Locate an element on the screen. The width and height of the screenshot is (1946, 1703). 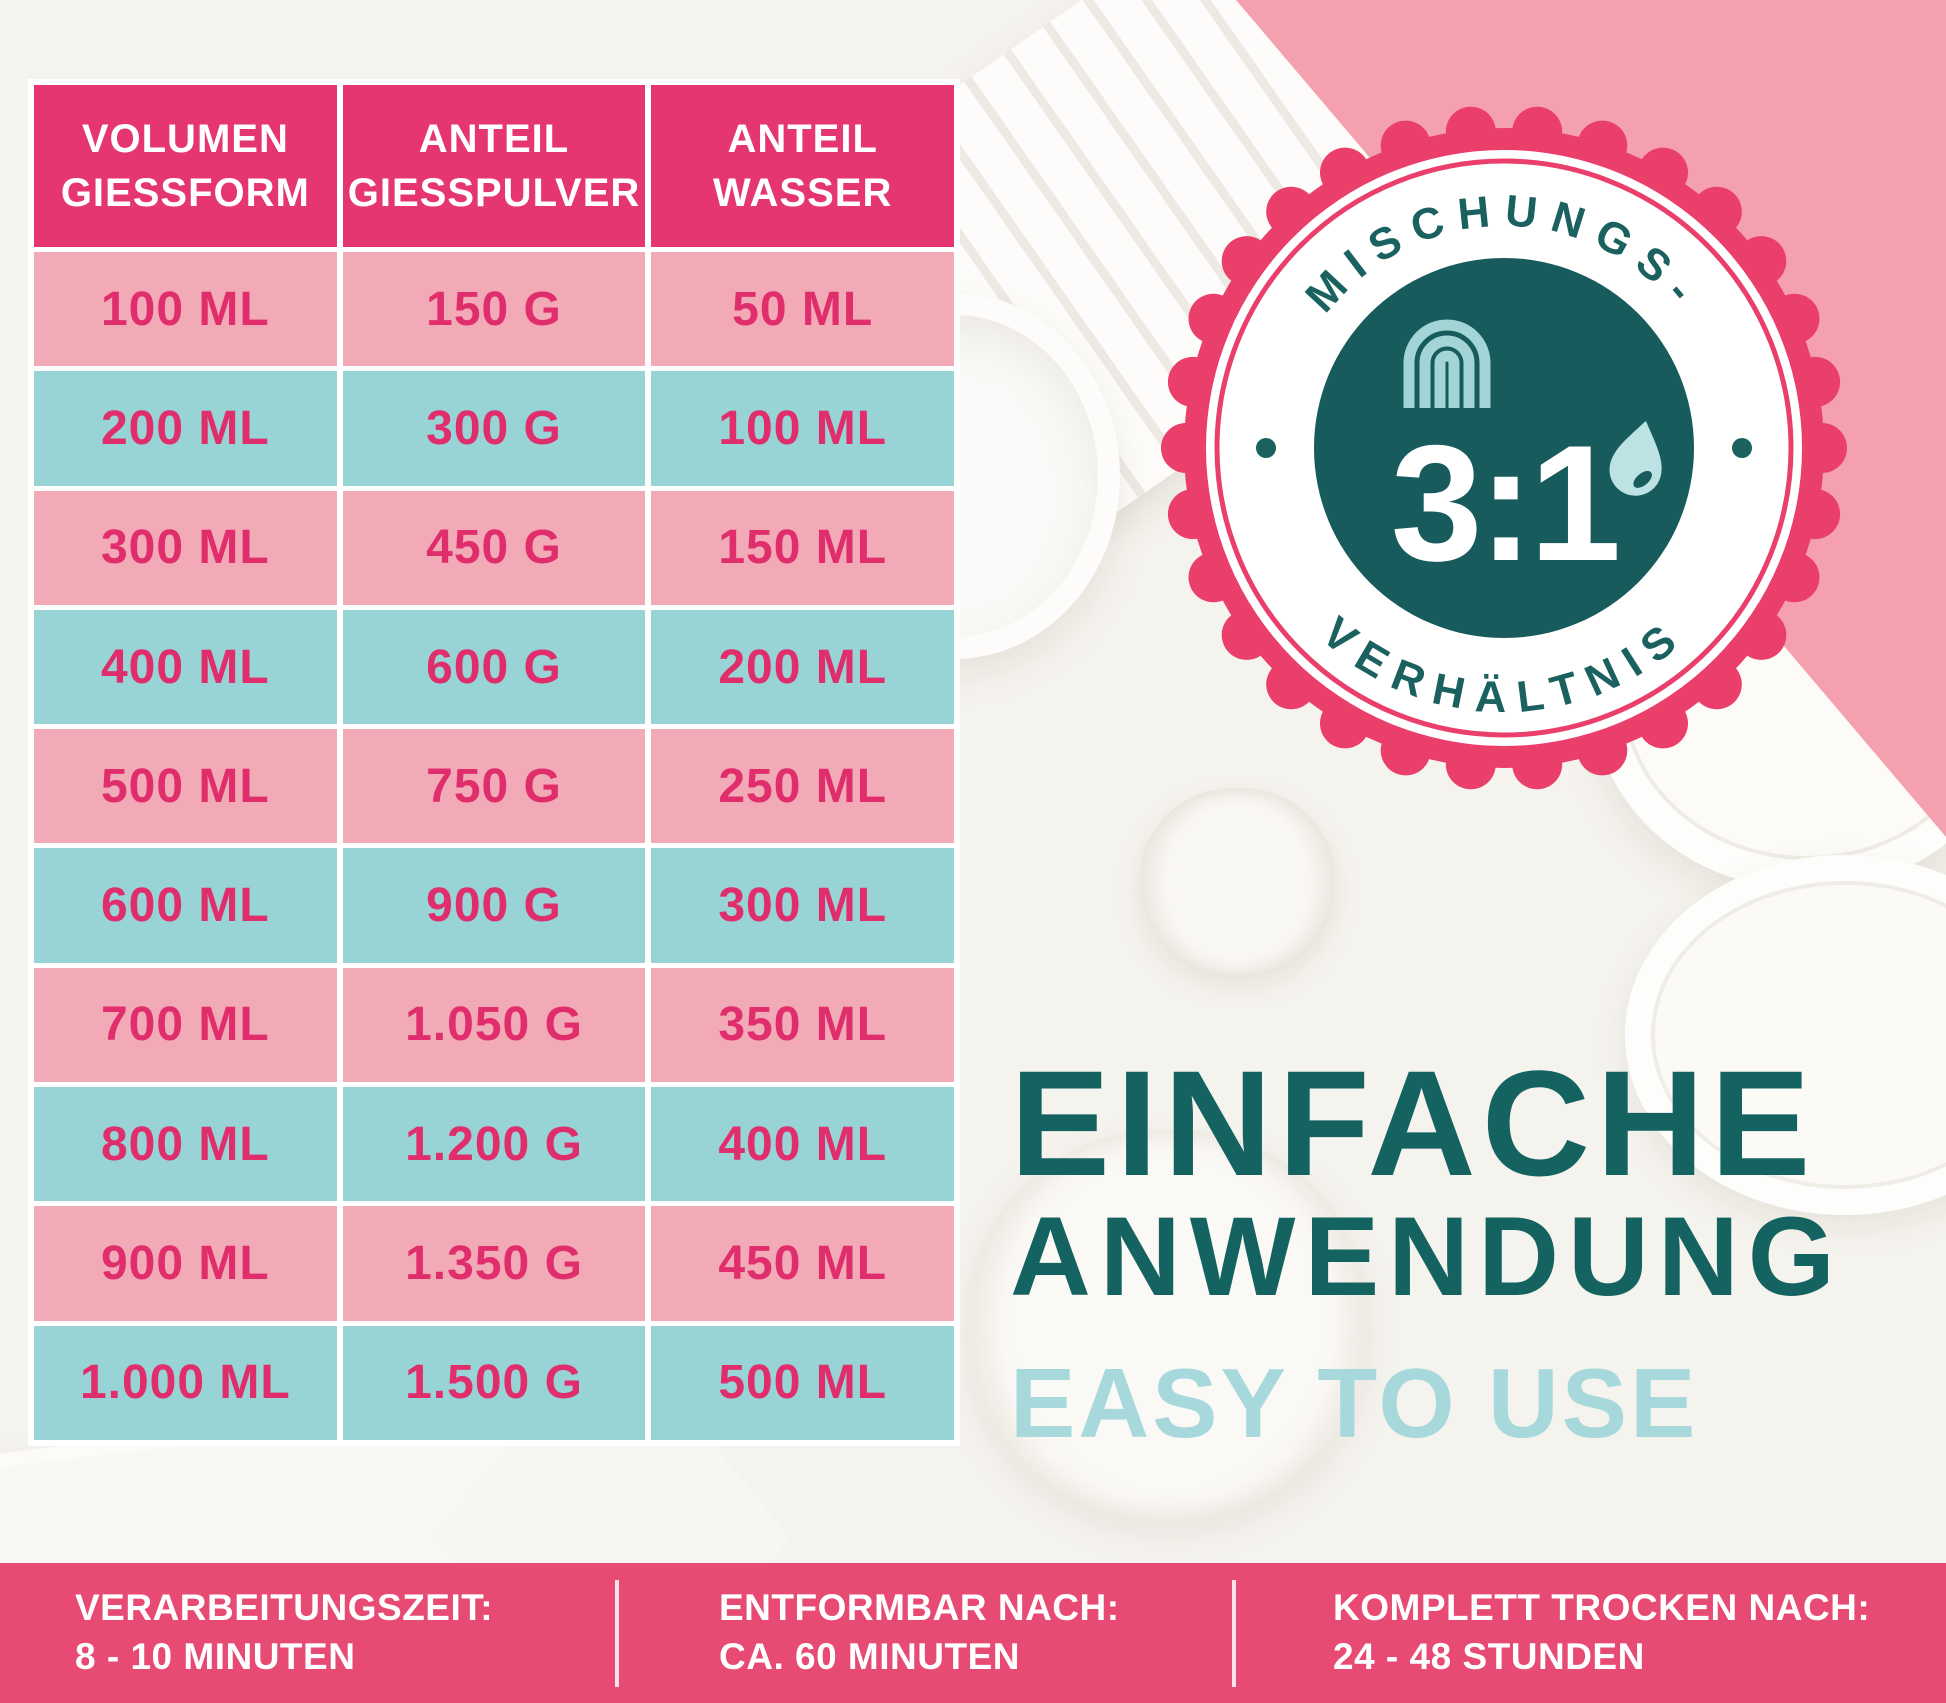
table-row: 900 ML 1.350 G 450 ML is located at coordinates (494, 1263).